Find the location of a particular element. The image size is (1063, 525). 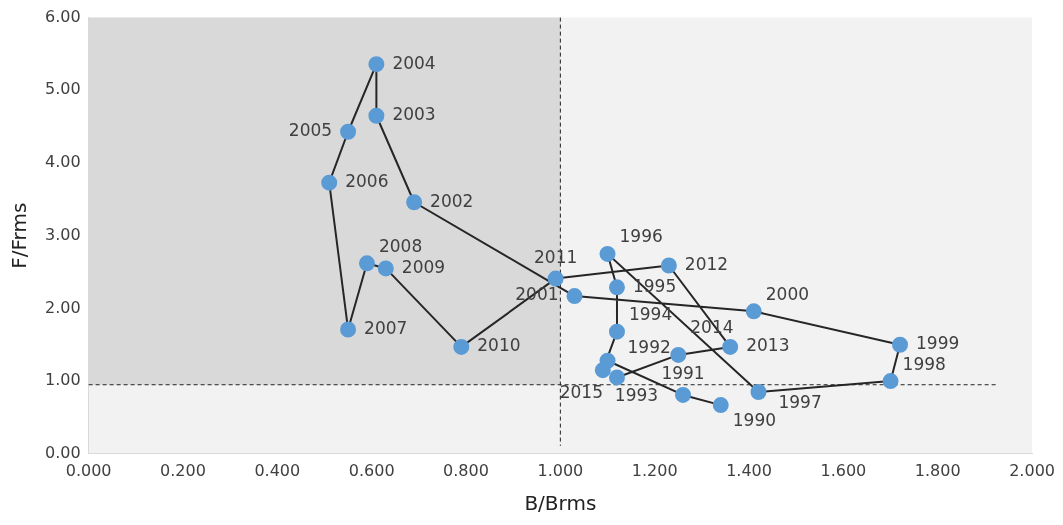

annotation: 2000 is located at coordinates (787, 293).